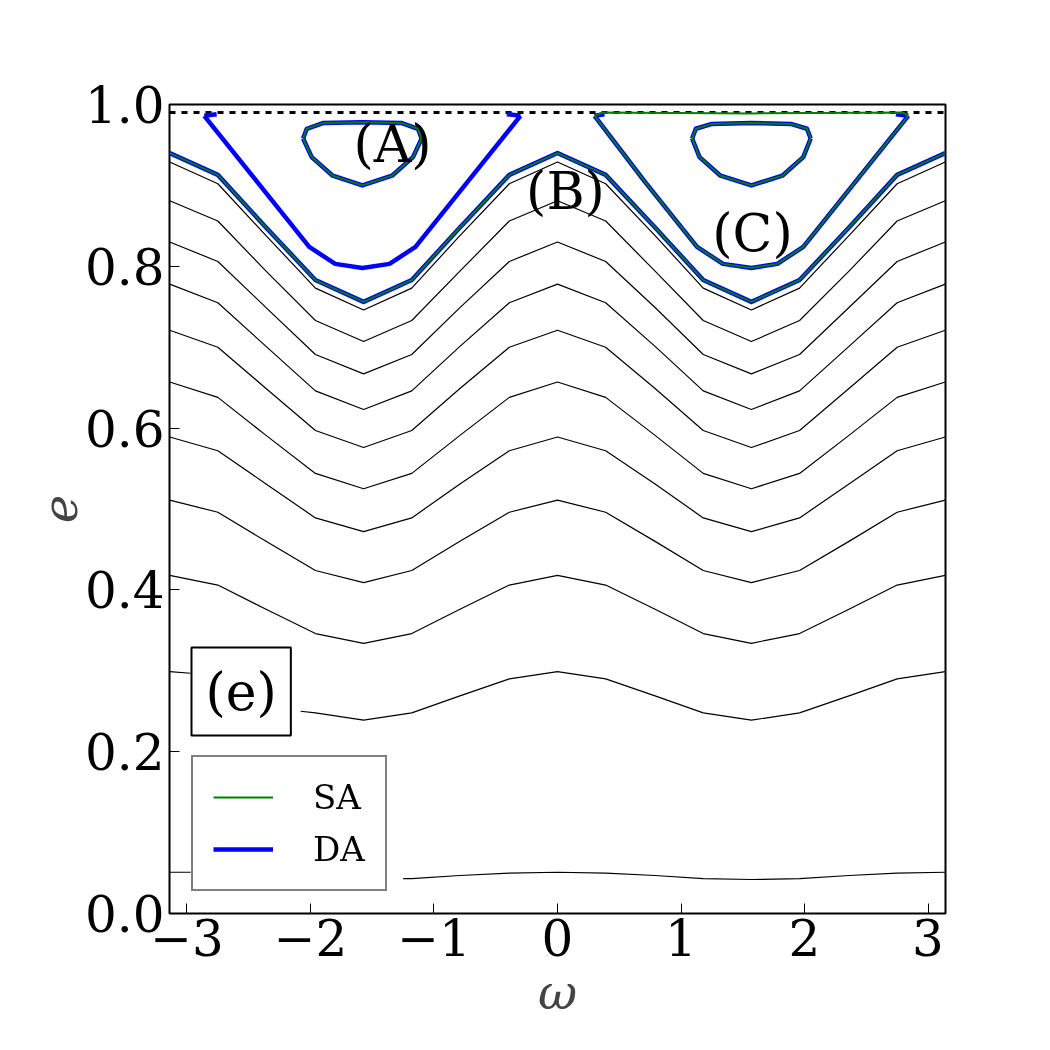 Image resolution: width=1050 pixels, height=1050 pixels. Describe the element at coordinates (124, 106) in the screenshot. I see `y-tick-label: 1.0` at that location.